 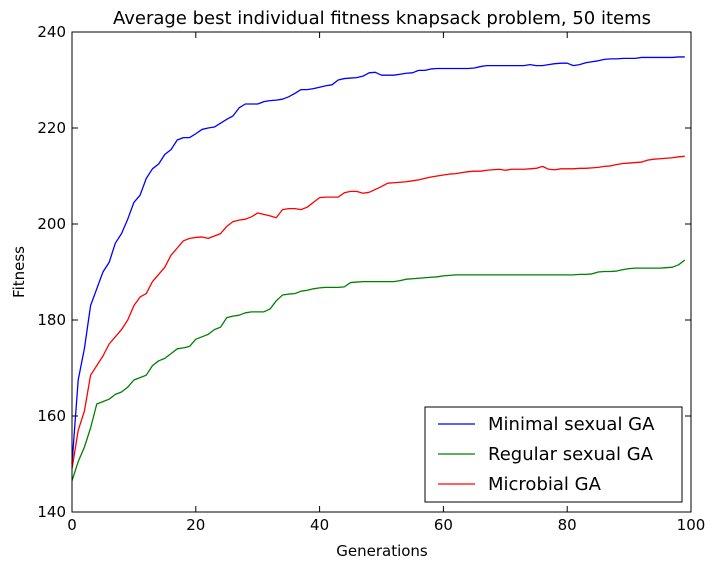 What do you see at coordinates (319, 525) in the screenshot?
I see `x-tick-label: 40` at bounding box center [319, 525].